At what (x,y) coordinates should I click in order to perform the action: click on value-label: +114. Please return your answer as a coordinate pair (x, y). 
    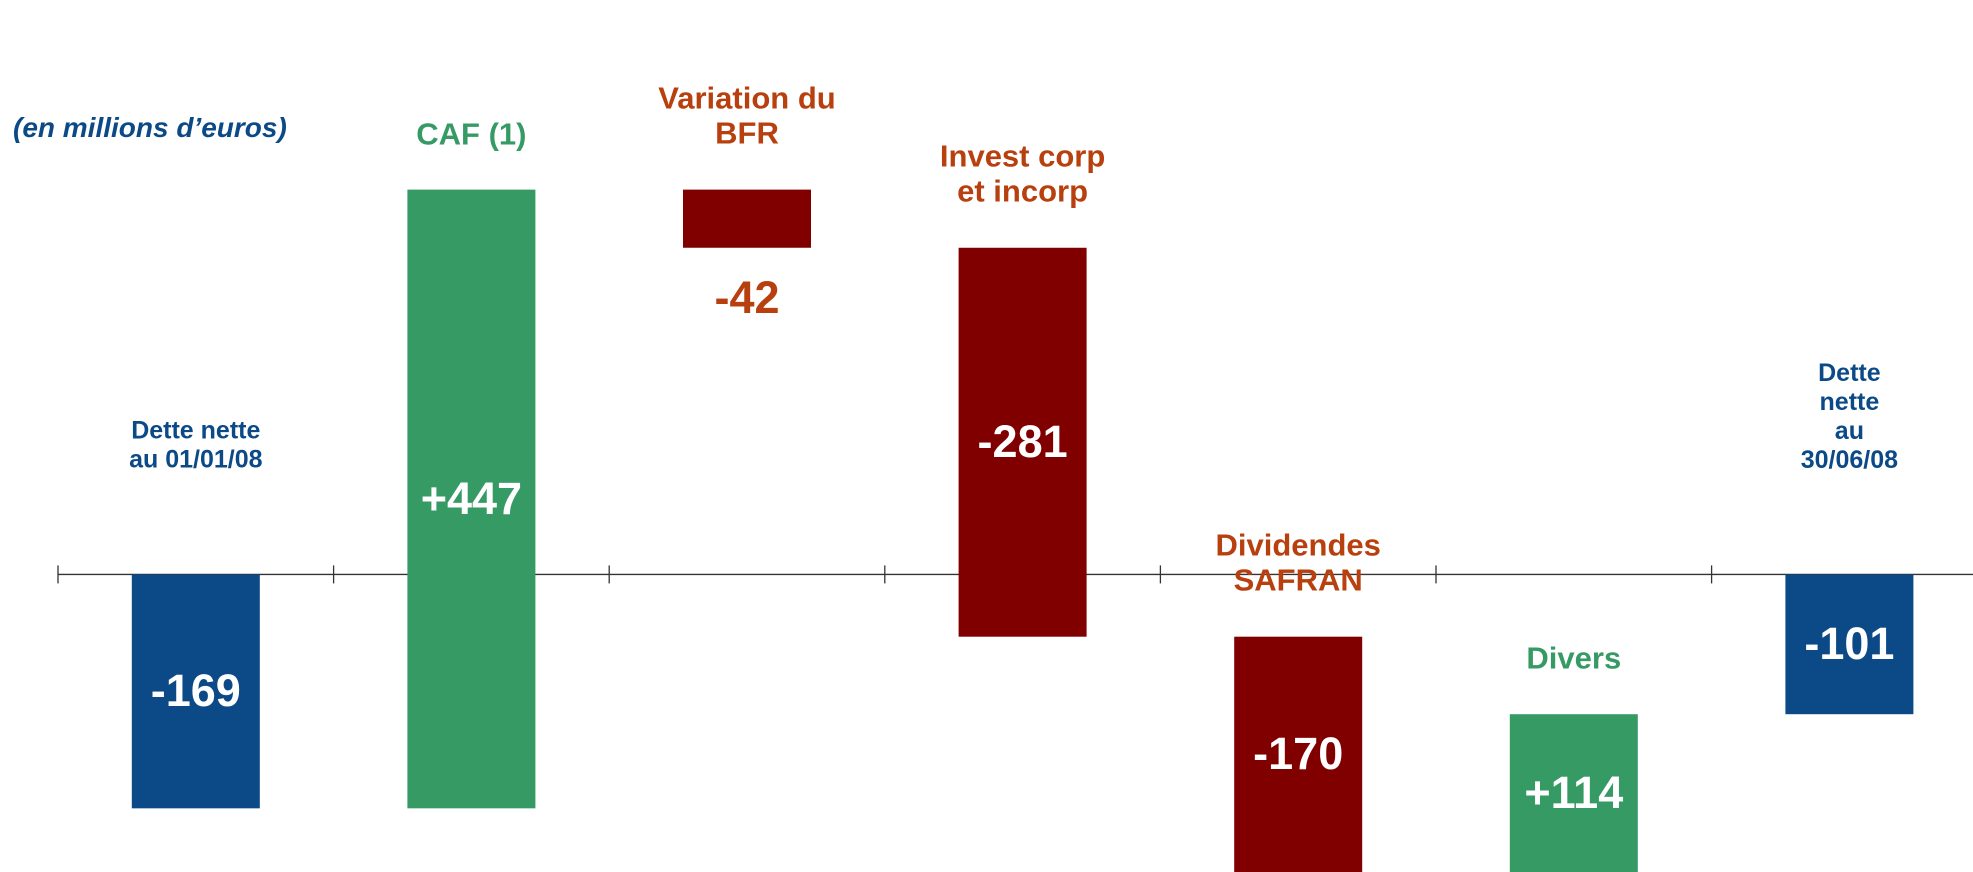
    Looking at the image, I should click on (1574, 793).